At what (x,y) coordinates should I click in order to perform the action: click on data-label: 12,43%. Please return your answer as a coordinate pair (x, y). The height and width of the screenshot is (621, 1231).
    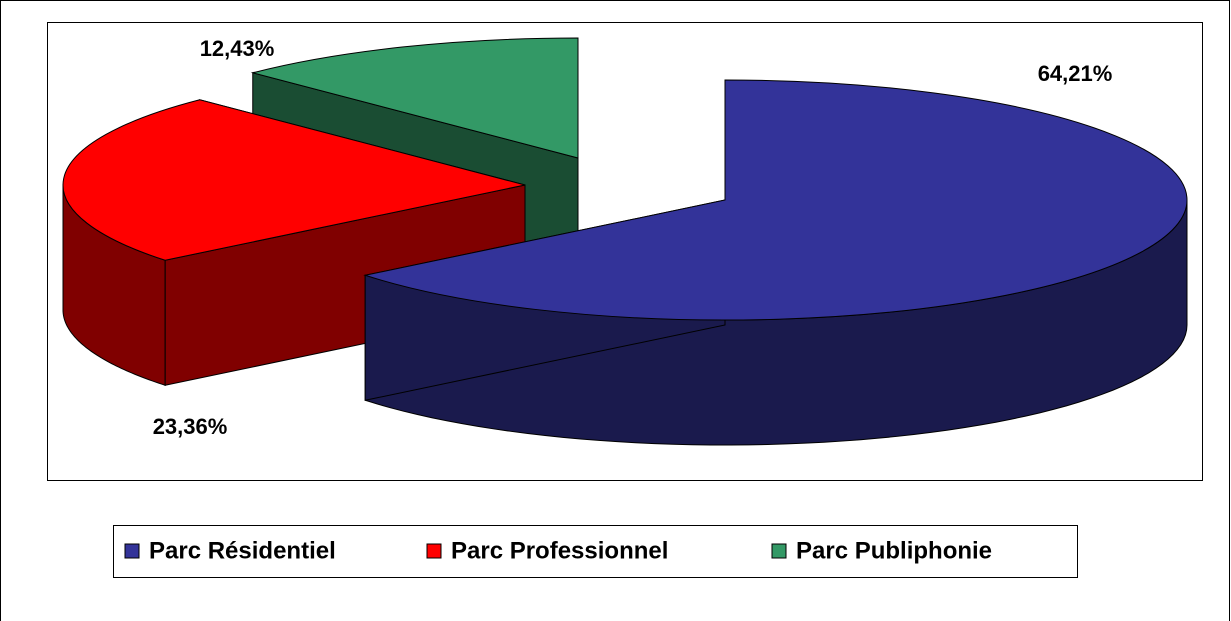
    Looking at the image, I should click on (237, 48).